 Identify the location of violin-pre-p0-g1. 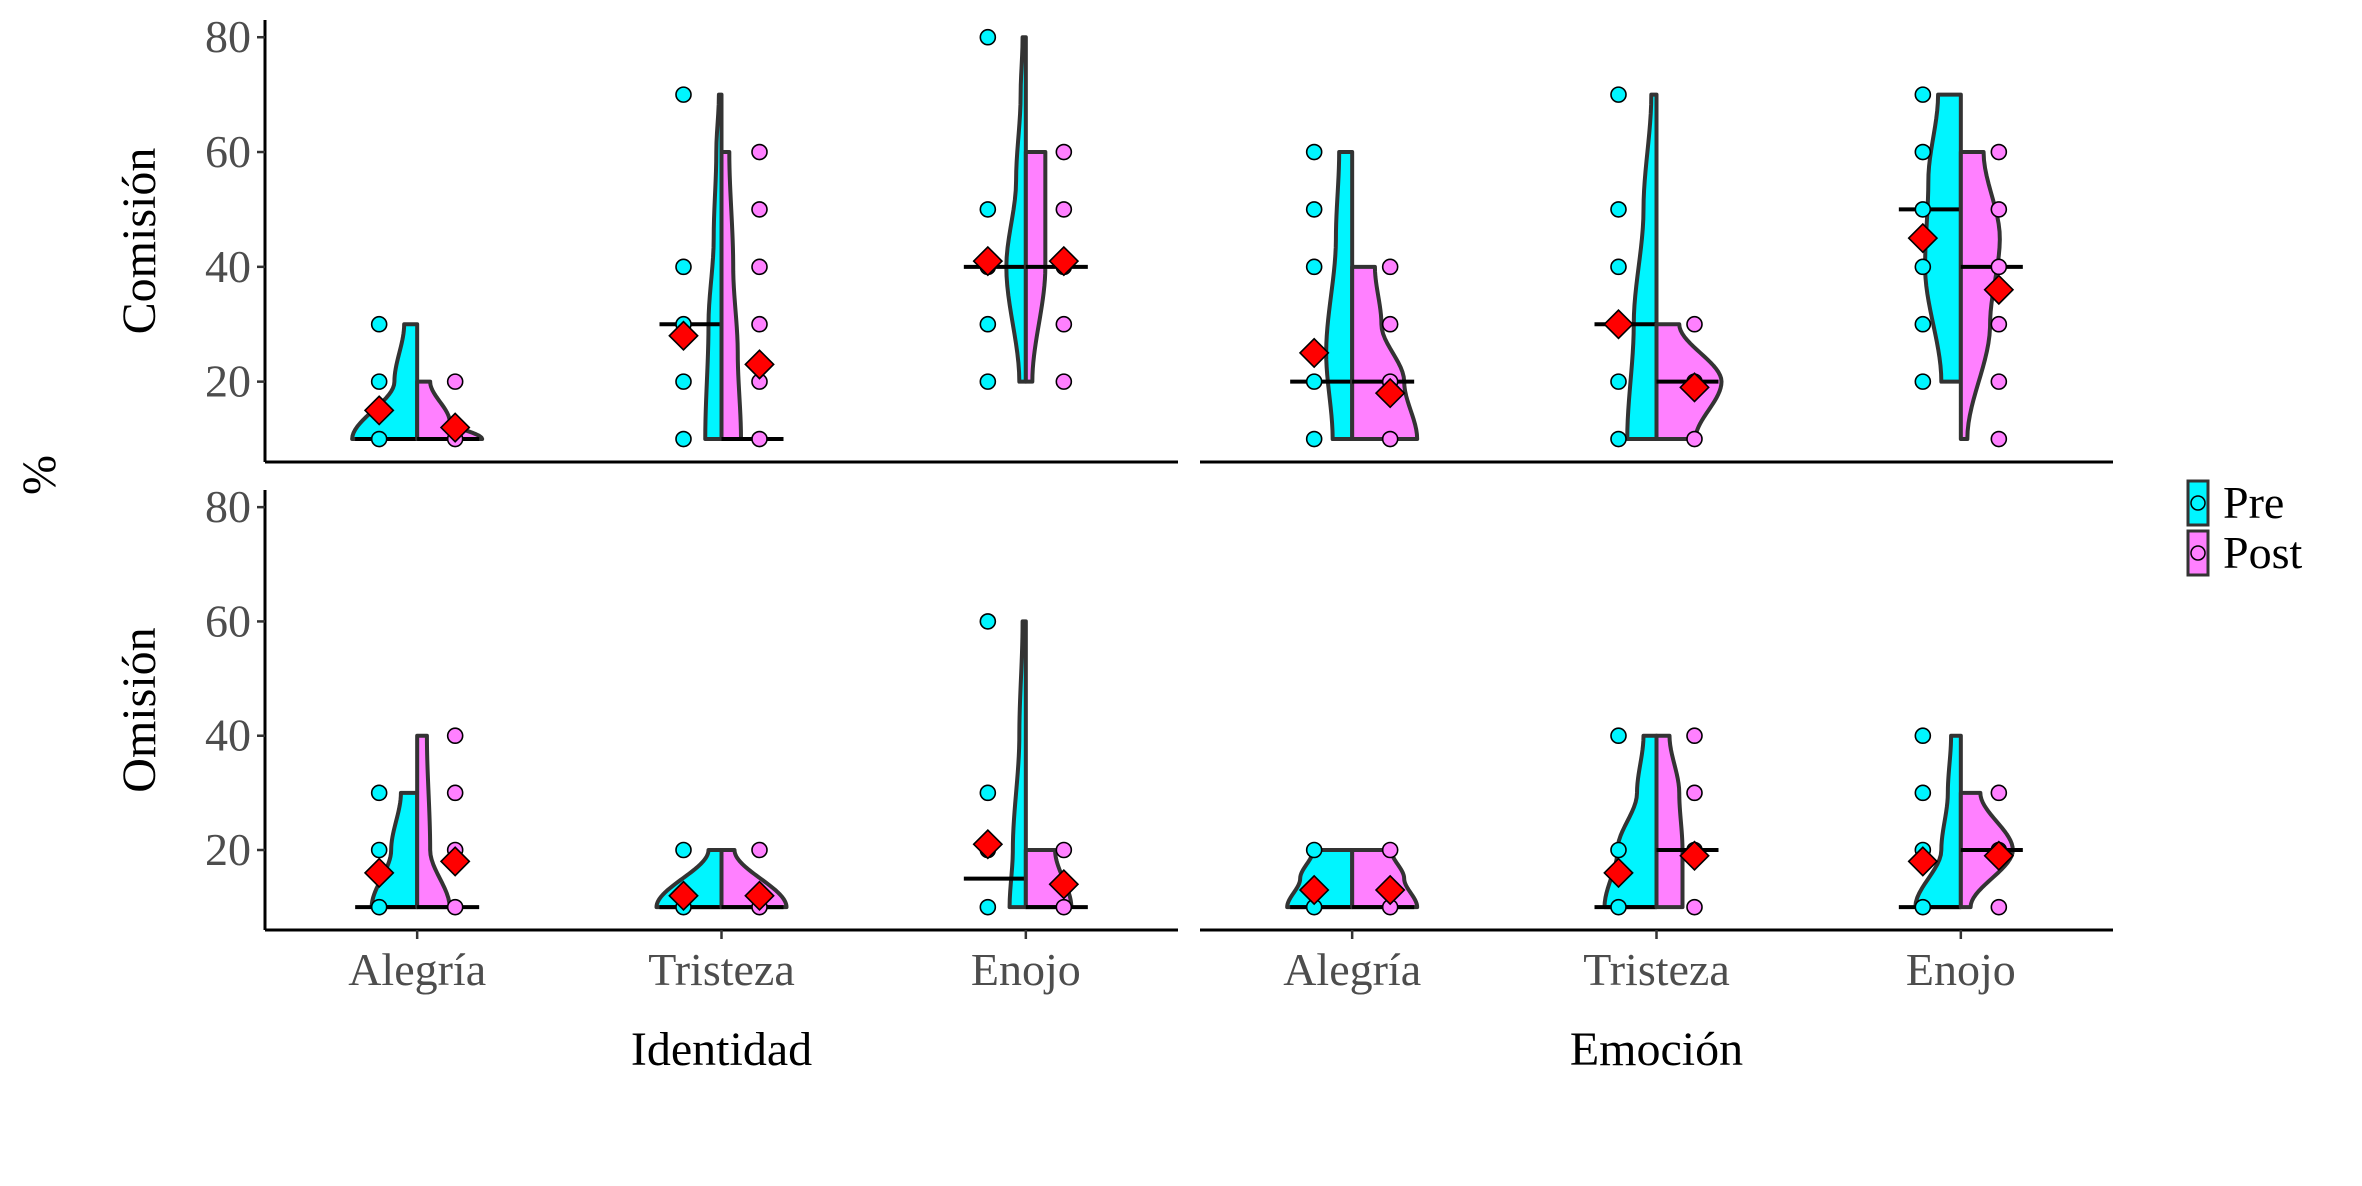
(713, 267).